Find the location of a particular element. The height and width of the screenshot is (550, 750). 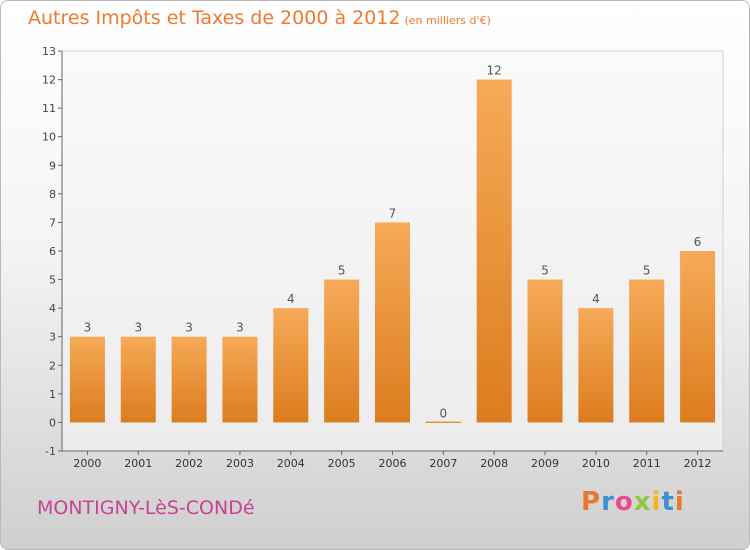

bar-2001 is located at coordinates (138, 379).